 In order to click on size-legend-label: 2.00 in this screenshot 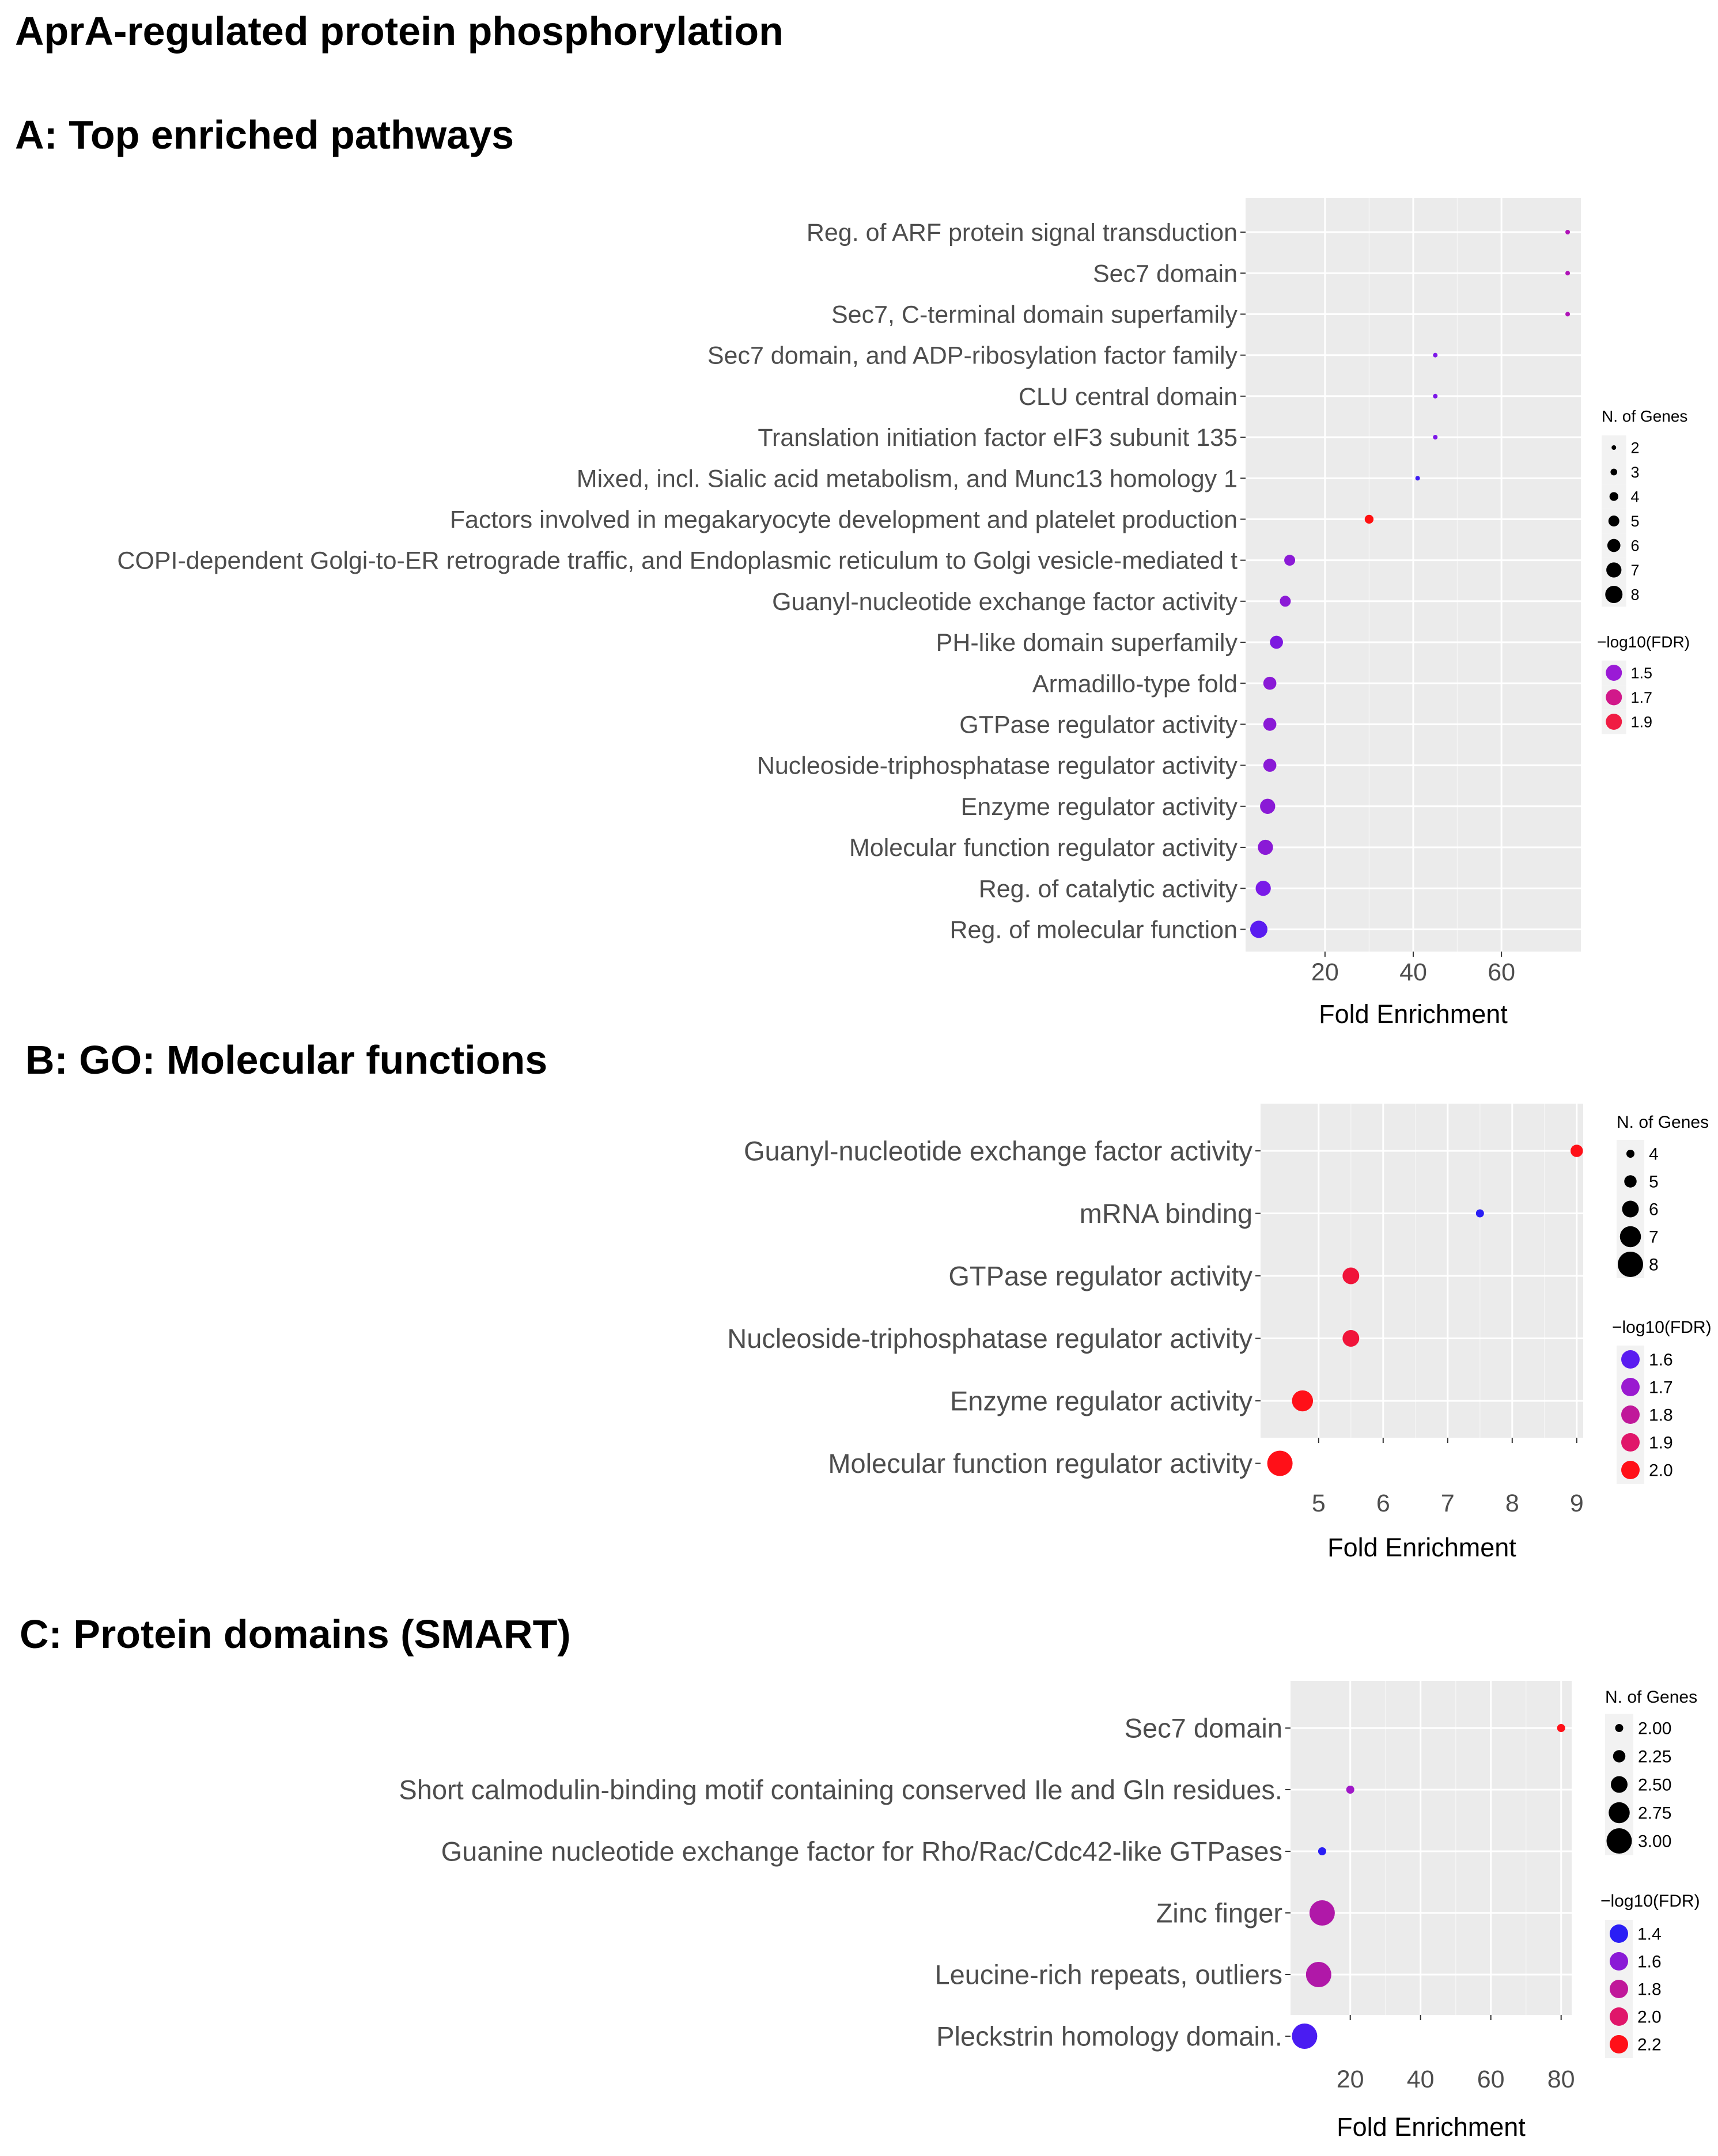, I will do `click(1655, 1728)`.